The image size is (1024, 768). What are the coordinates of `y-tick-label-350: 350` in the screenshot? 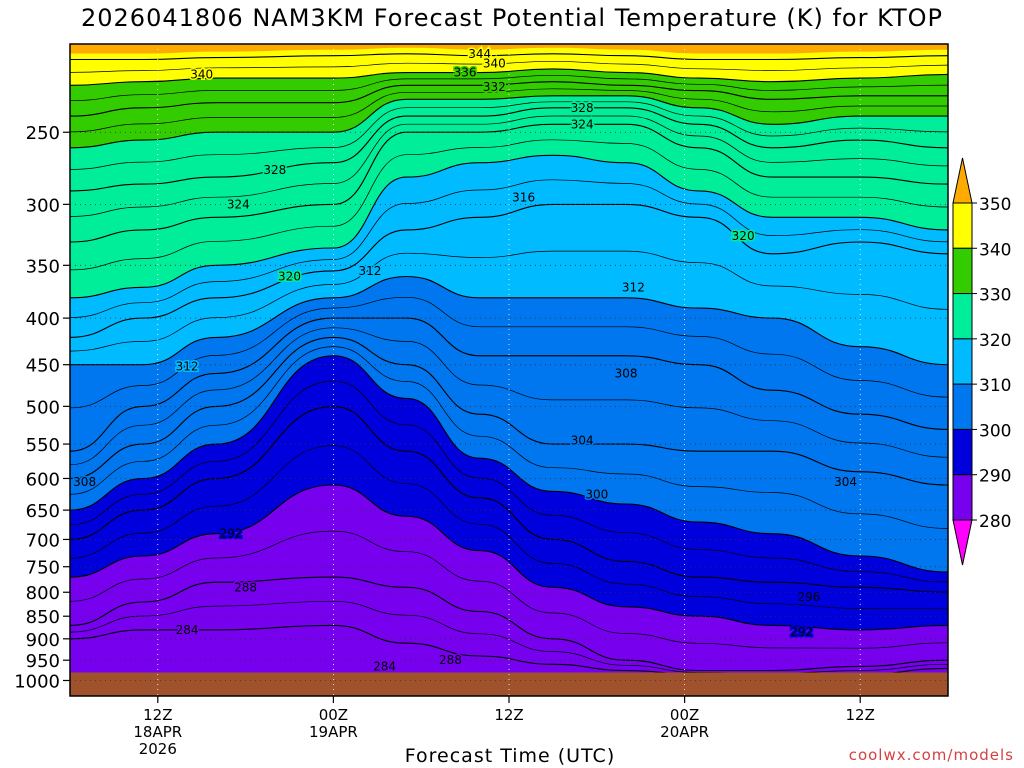 It's located at (43, 266).